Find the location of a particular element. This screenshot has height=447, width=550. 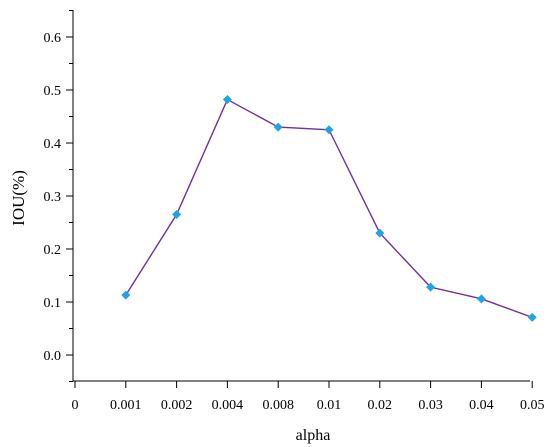

y-tick-label: 0.0 is located at coordinates (53, 356).